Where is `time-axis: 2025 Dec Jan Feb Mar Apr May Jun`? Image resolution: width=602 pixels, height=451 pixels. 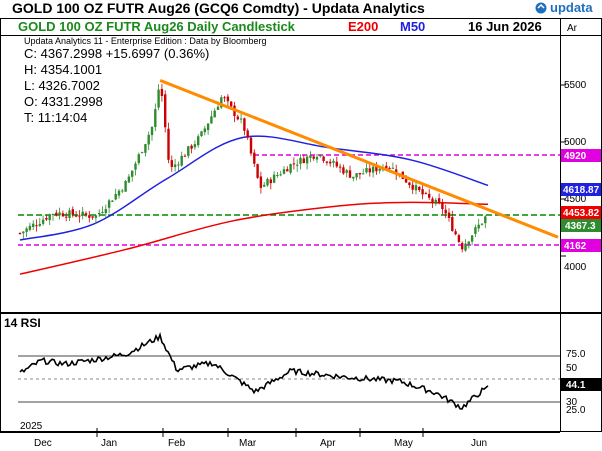 time-axis: 2025 Dec Jan Feb Mar Apr May Jun is located at coordinates (280, 435).